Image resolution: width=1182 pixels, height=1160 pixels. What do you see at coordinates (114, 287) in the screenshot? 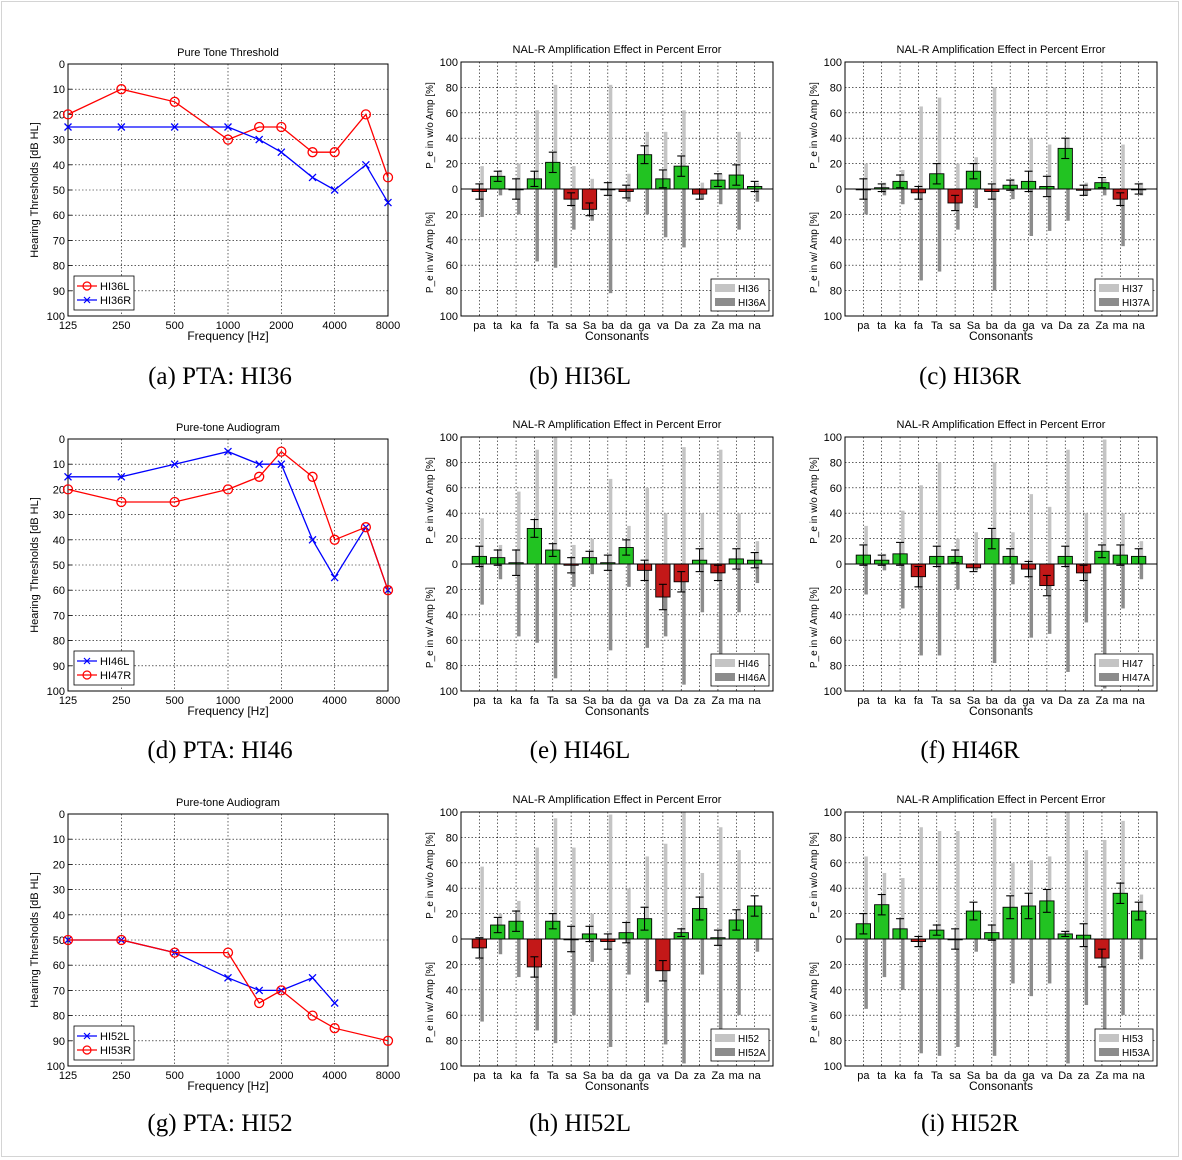
I see `legend-label: HI36L` at bounding box center [114, 287].